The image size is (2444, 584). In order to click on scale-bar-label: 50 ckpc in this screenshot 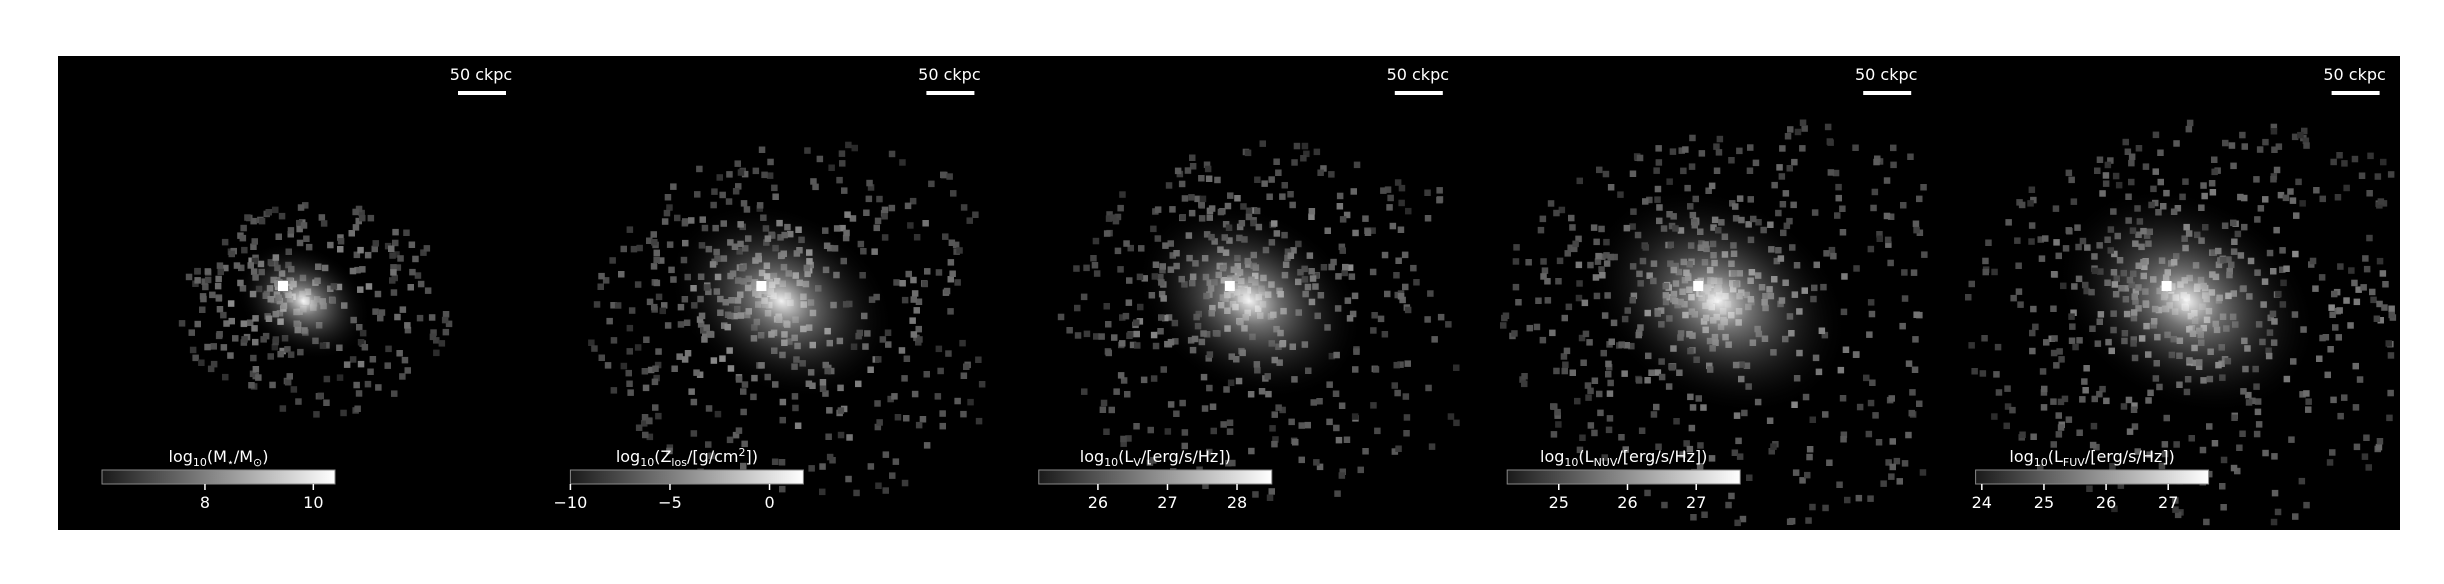, I will do `click(1418, 74)`.